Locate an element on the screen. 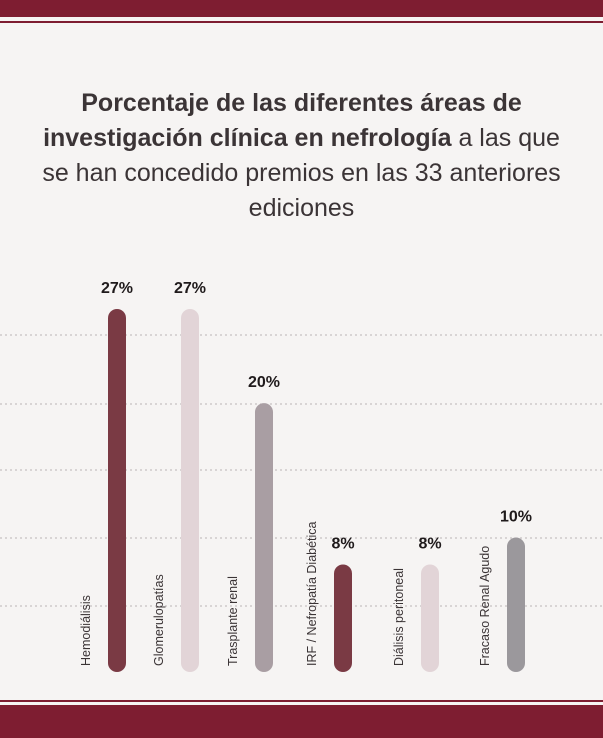 Image resolution: width=603 pixels, height=738 pixels. top-band is located at coordinates (301, 8).